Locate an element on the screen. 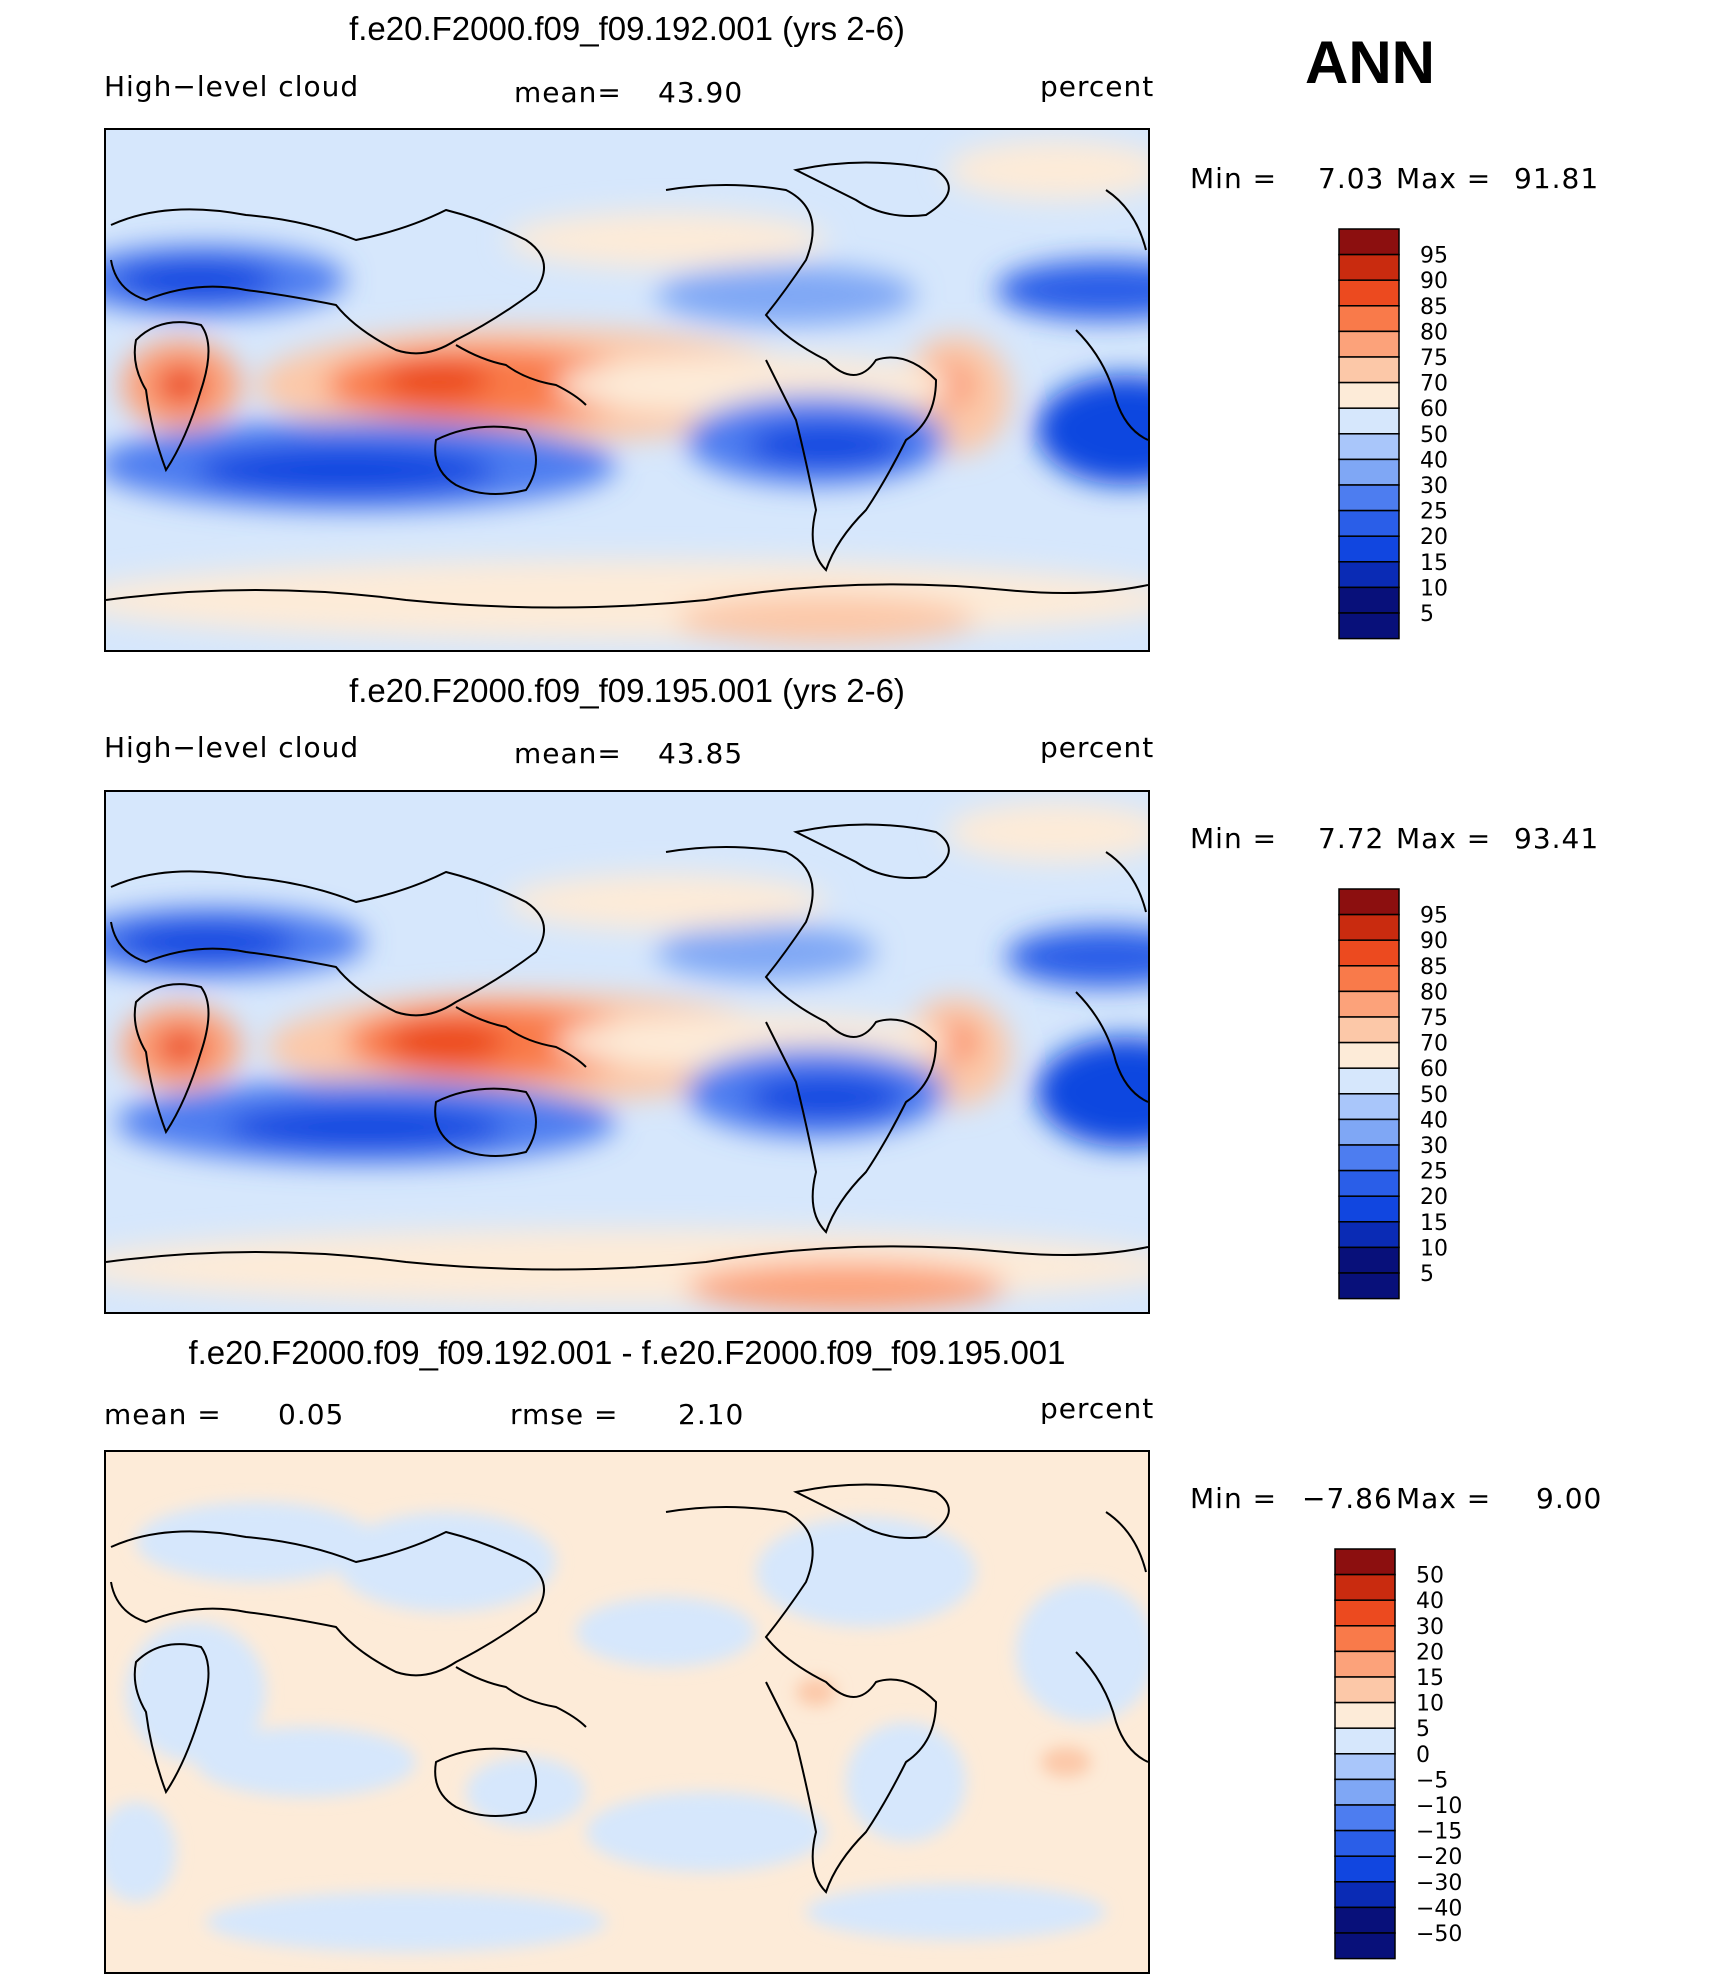  panel2-max-value: 93.41 is located at coordinates (1557, 838).